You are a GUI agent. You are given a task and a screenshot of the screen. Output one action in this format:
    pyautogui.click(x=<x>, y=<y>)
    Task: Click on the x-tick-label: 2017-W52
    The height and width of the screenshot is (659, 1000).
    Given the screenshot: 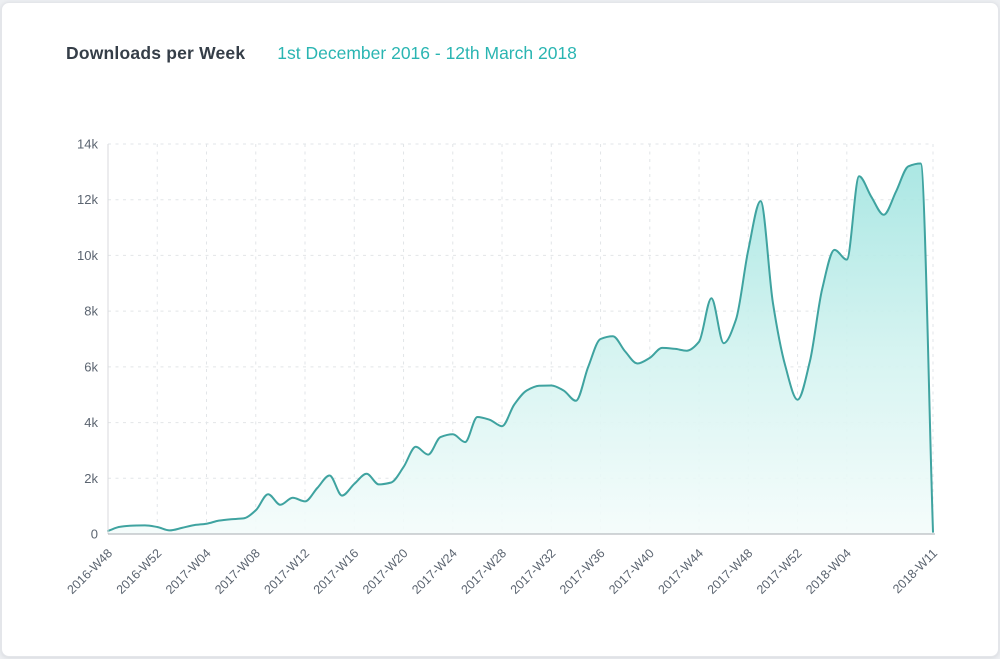 What is the action you would take?
    pyautogui.click(x=779, y=571)
    